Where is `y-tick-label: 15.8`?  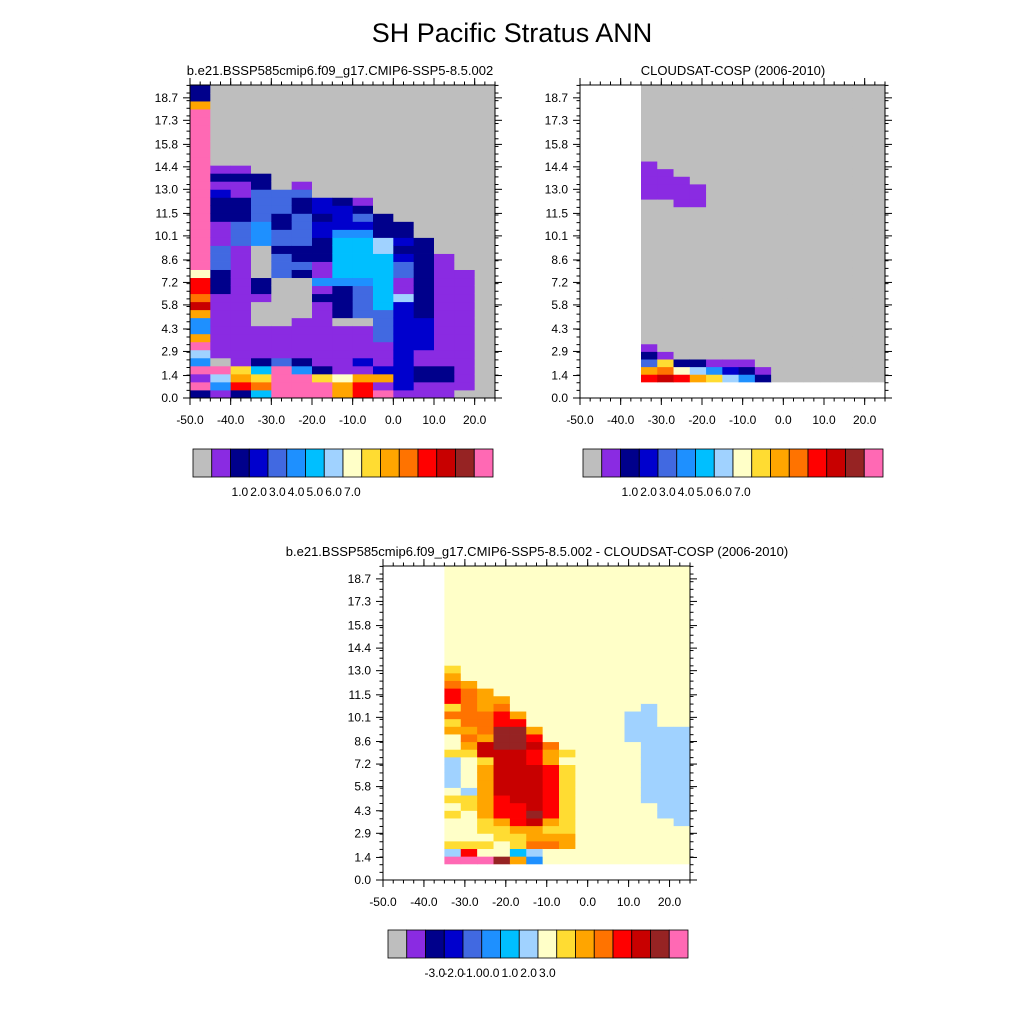 y-tick-label: 15.8 is located at coordinates (167, 144).